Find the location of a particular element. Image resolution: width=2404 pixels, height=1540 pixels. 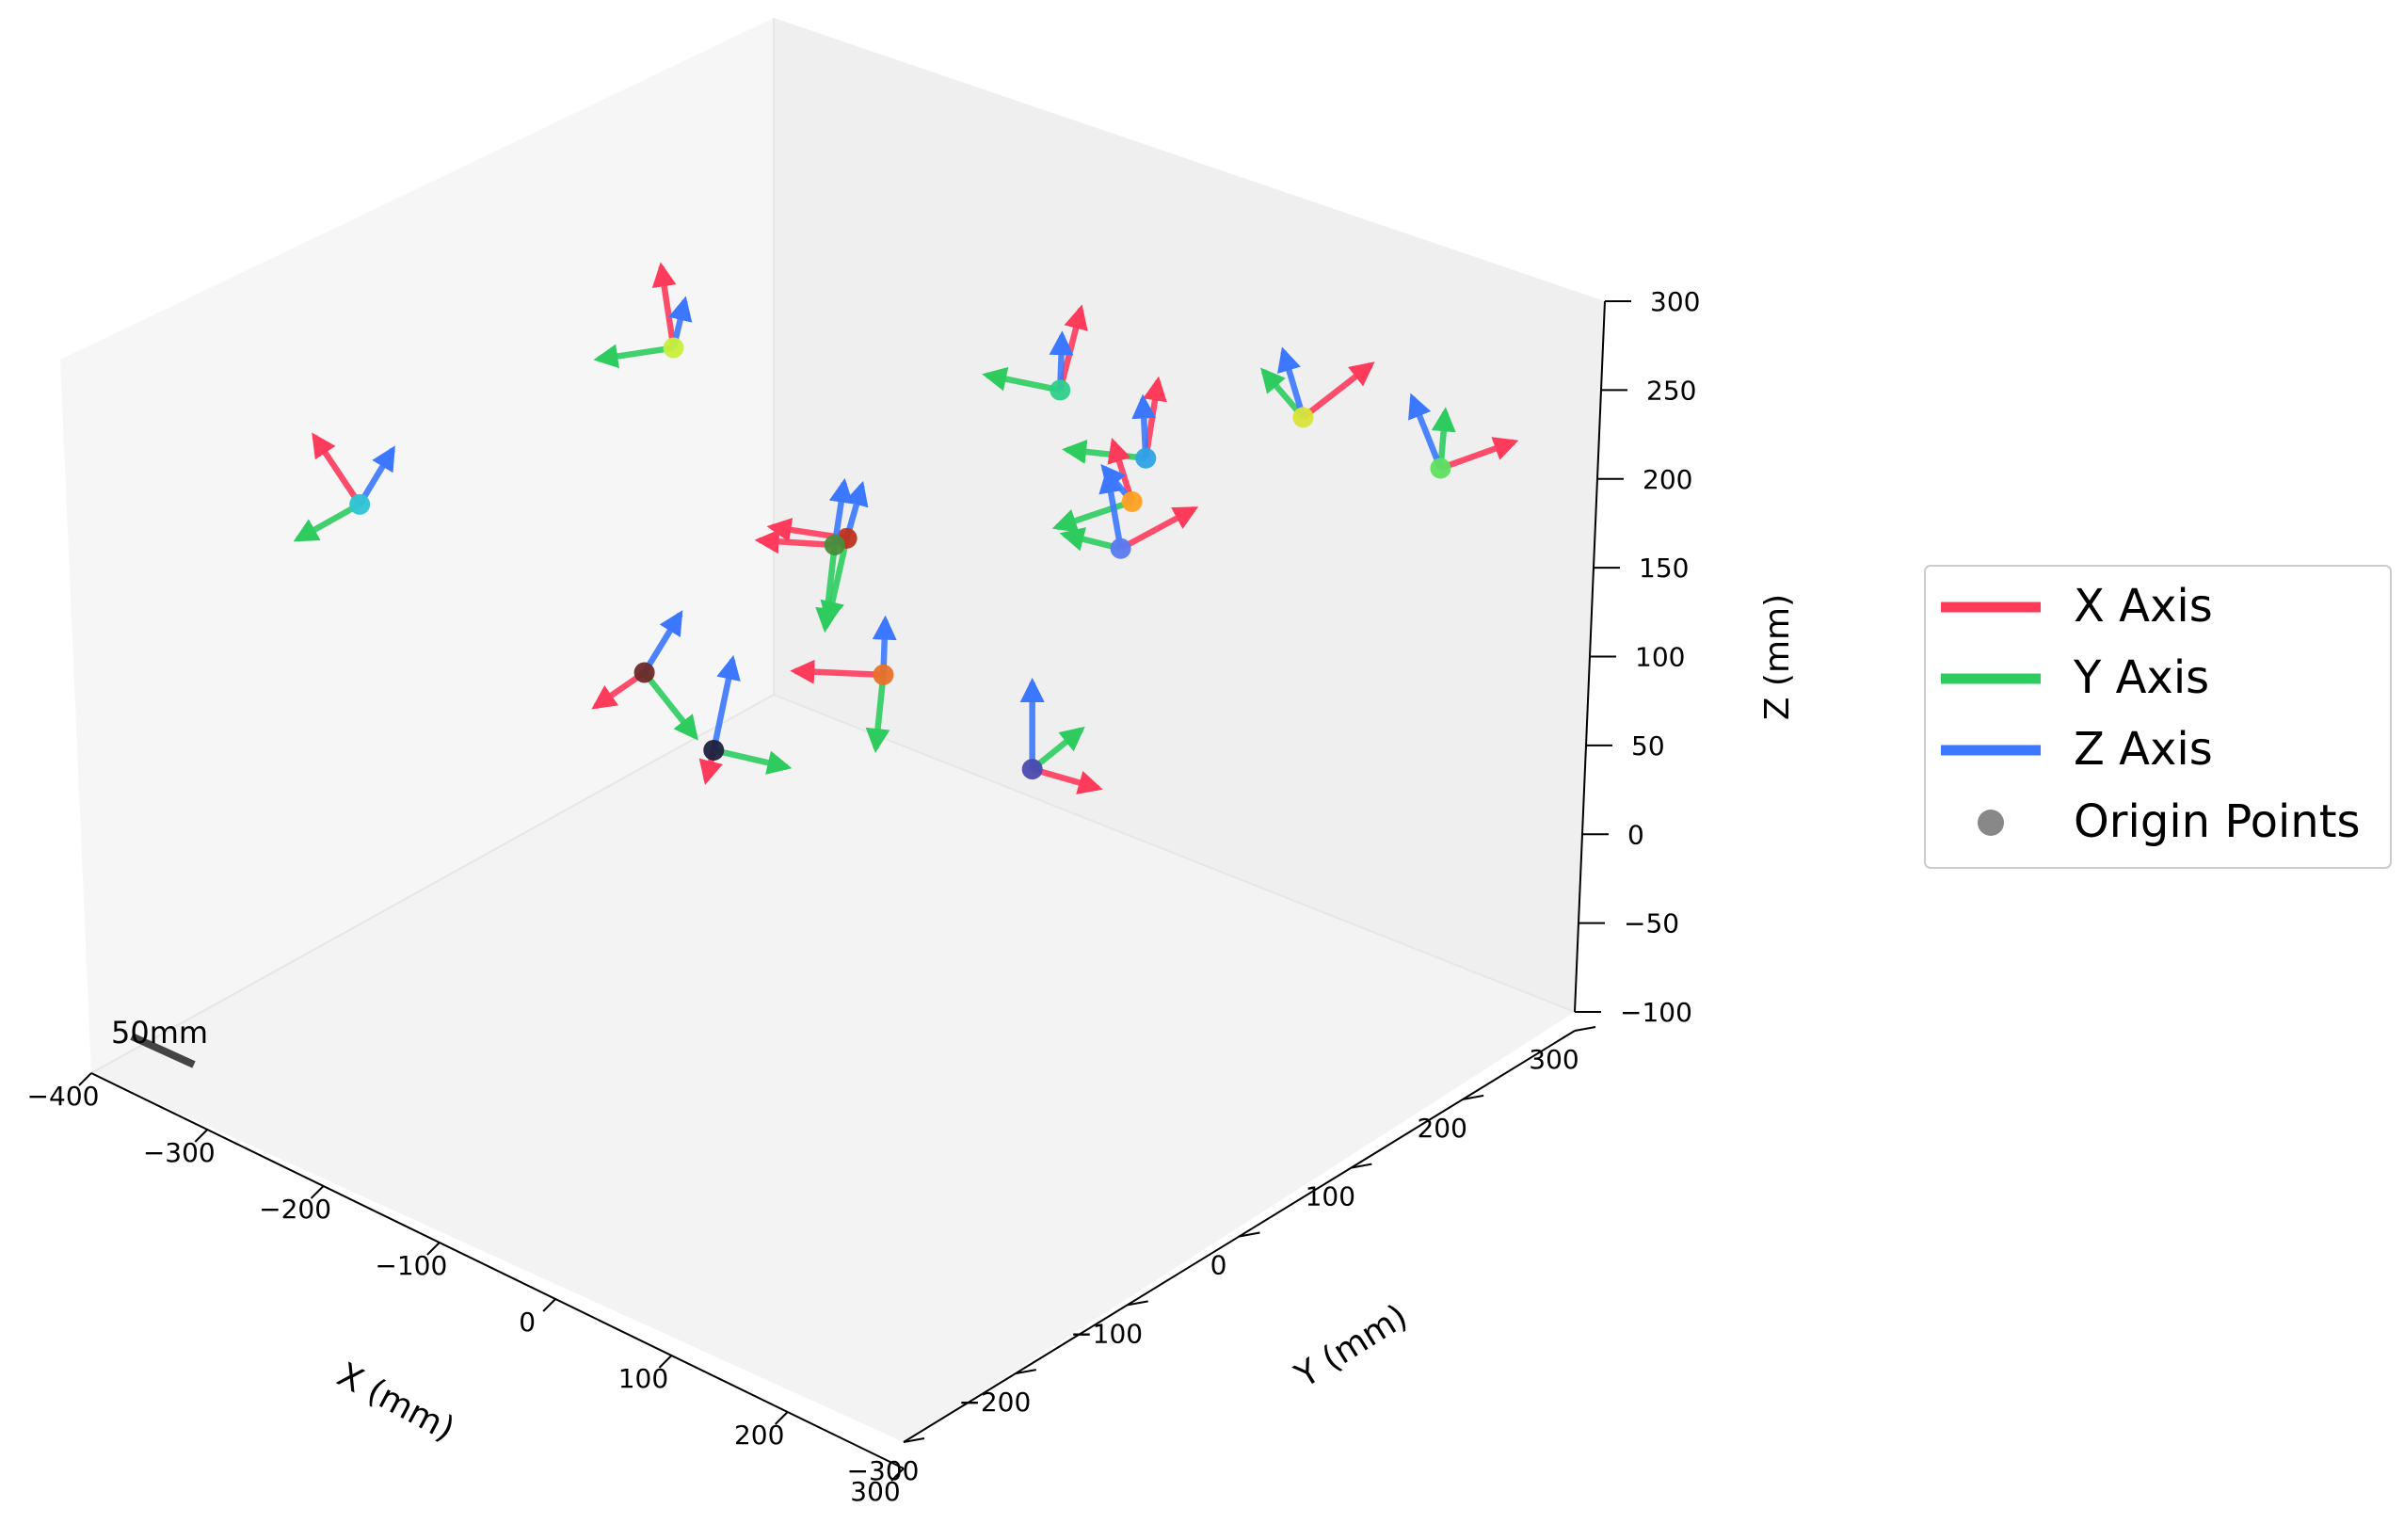

x-tick-label: 200 is located at coordinates (759, 1435).